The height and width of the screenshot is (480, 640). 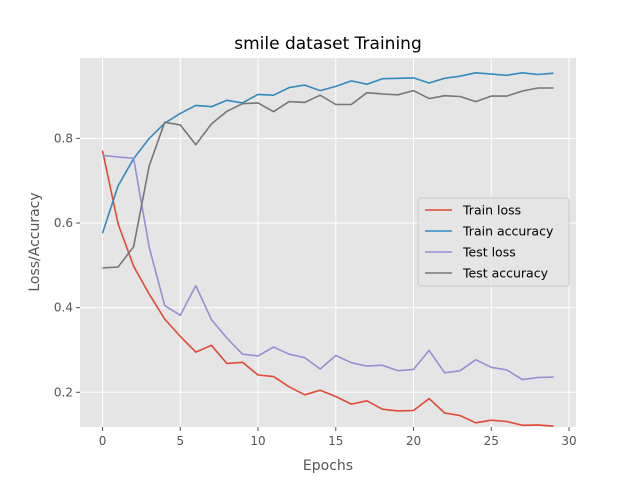 I want to click on x-axis-ticks: 0 5 10 15 20 25 30, so click(x=338, y=437).